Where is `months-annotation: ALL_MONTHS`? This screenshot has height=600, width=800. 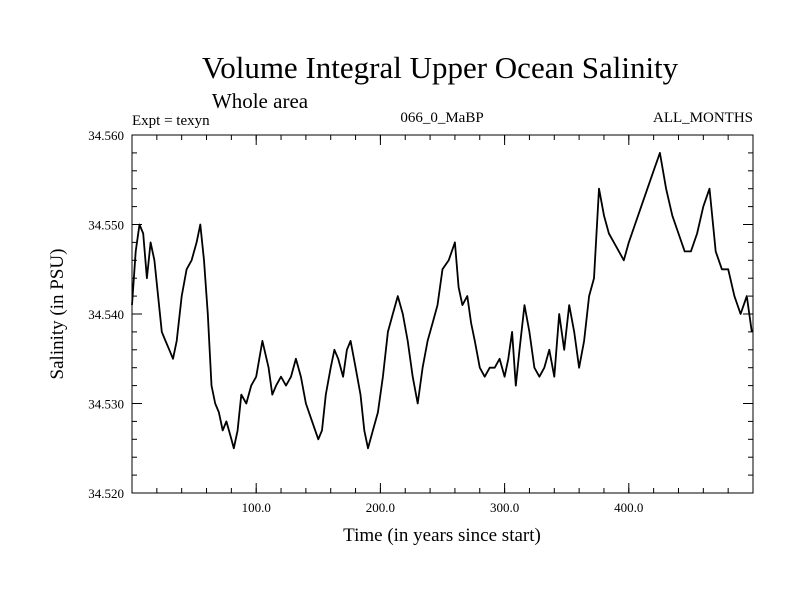 months-annotation: ALL_MONTHS is located at coordinates (703, 118).